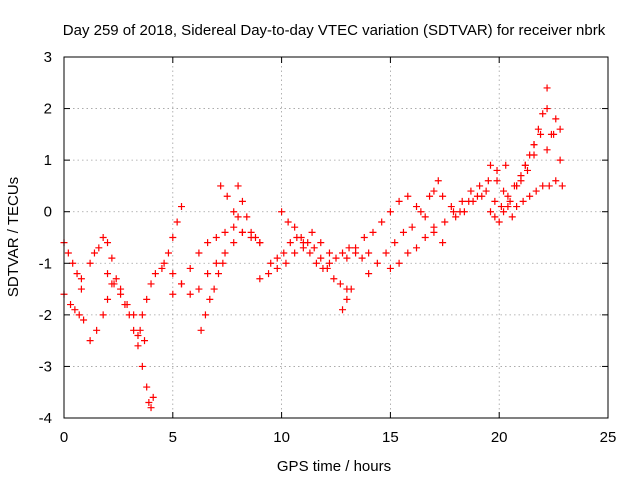  Describe the element at coordinates (45, 418) in the screenshot. I see `y-tick-label: -4` at that location.